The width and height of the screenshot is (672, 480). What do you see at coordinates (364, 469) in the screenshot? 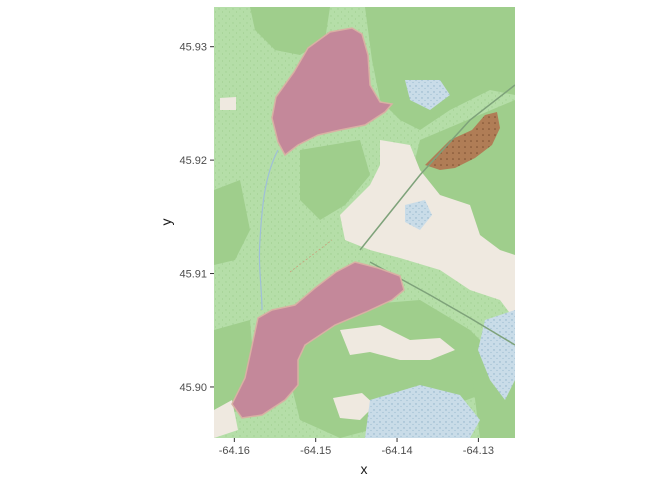
I see `x-axis-title: x` at bounding box center [364, 469].